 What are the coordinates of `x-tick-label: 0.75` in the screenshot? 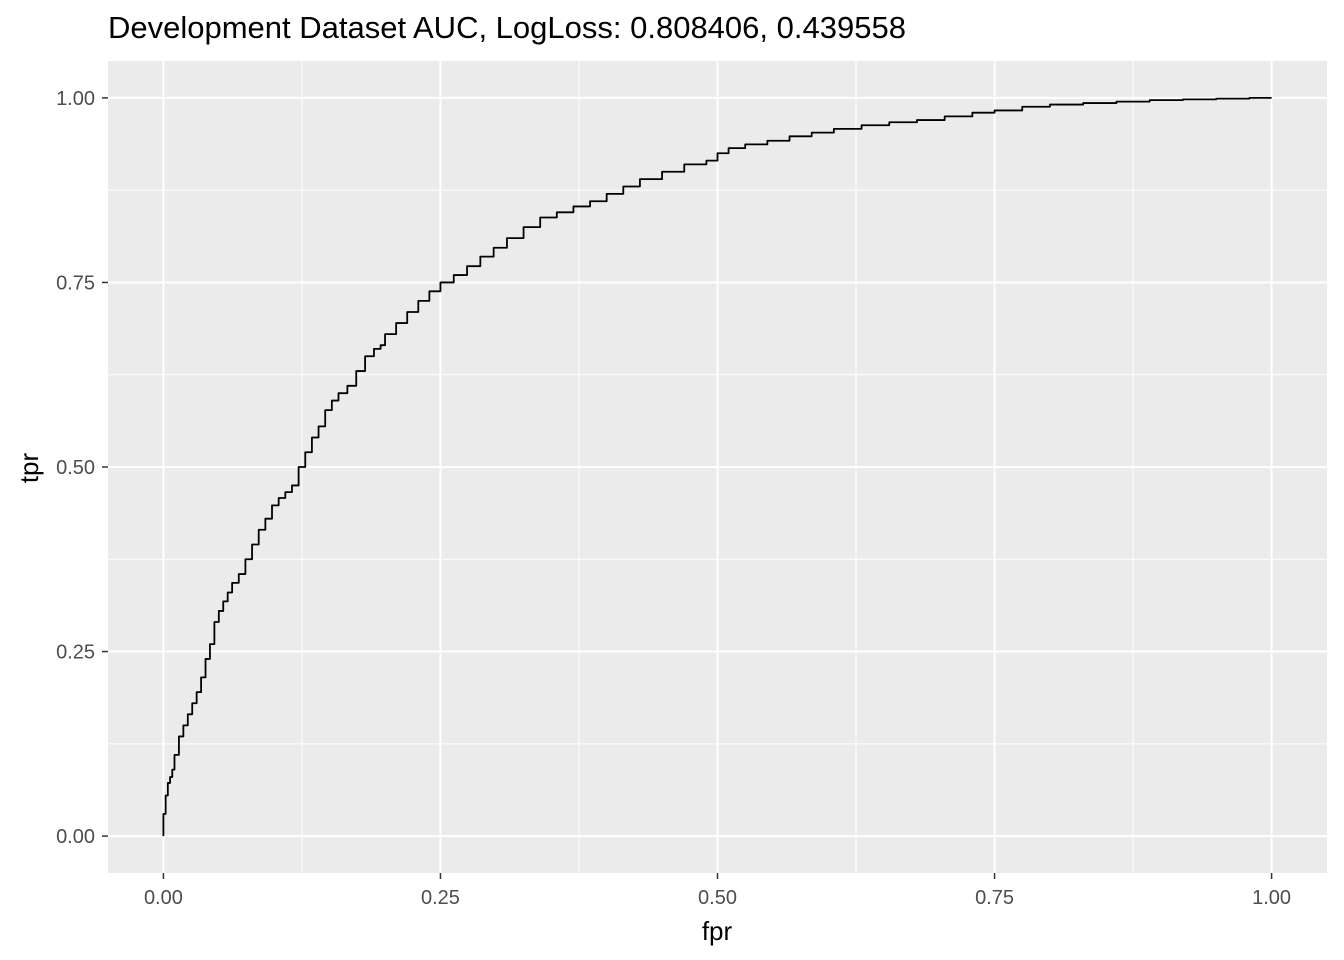 It's located at (994, 898).